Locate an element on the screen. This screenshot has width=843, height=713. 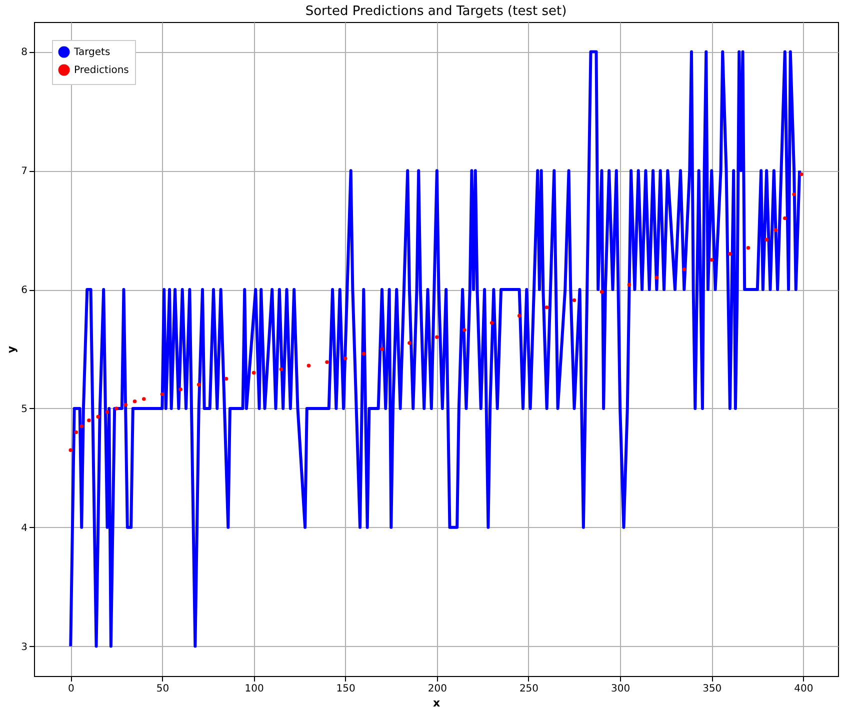
x-tick-label: 250 is located at coordinates (529, 689).